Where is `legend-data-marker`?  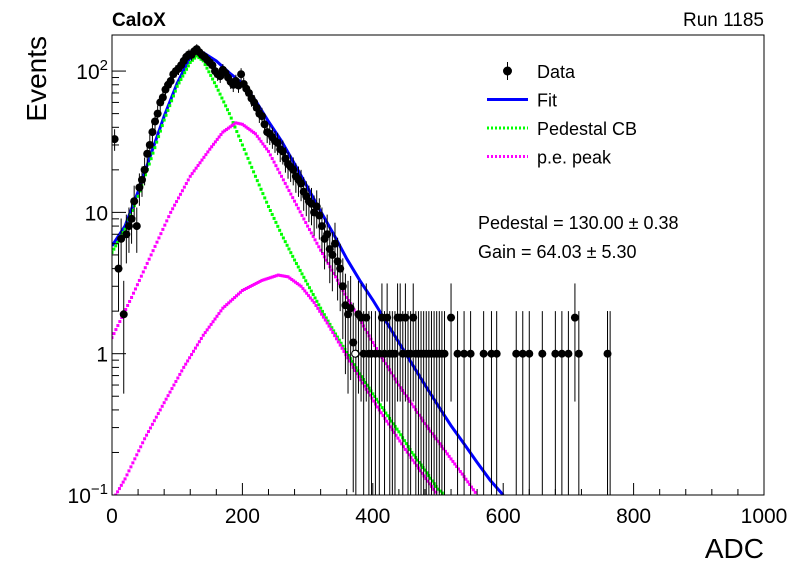
legend-data-marker is located at coordinates (507, 71).